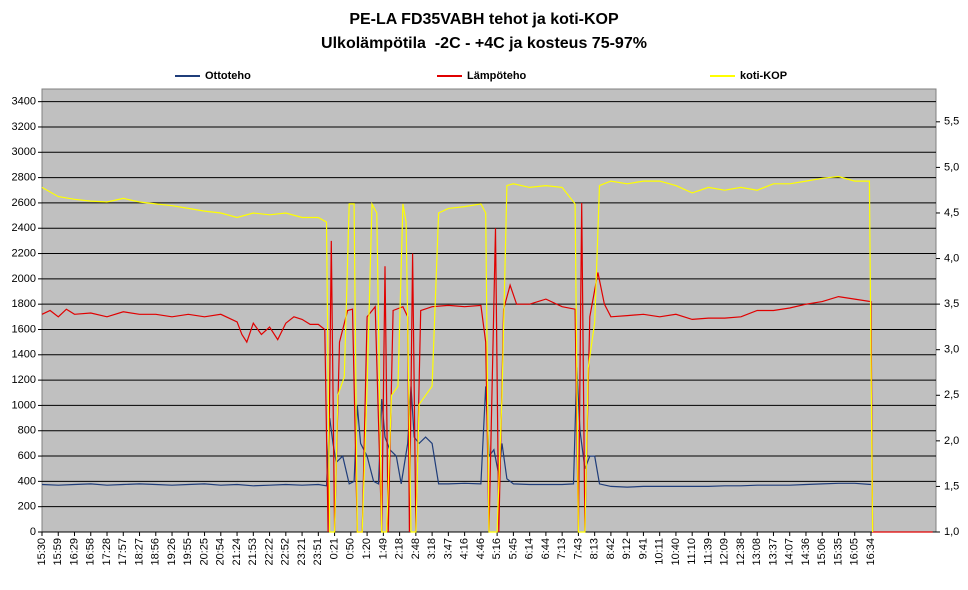 The image size is (968, 590). What do you see at coordinates (465, 548) in the screenshot?
I see `x-tick-label: 4:16` at bounding box center [465, 548].